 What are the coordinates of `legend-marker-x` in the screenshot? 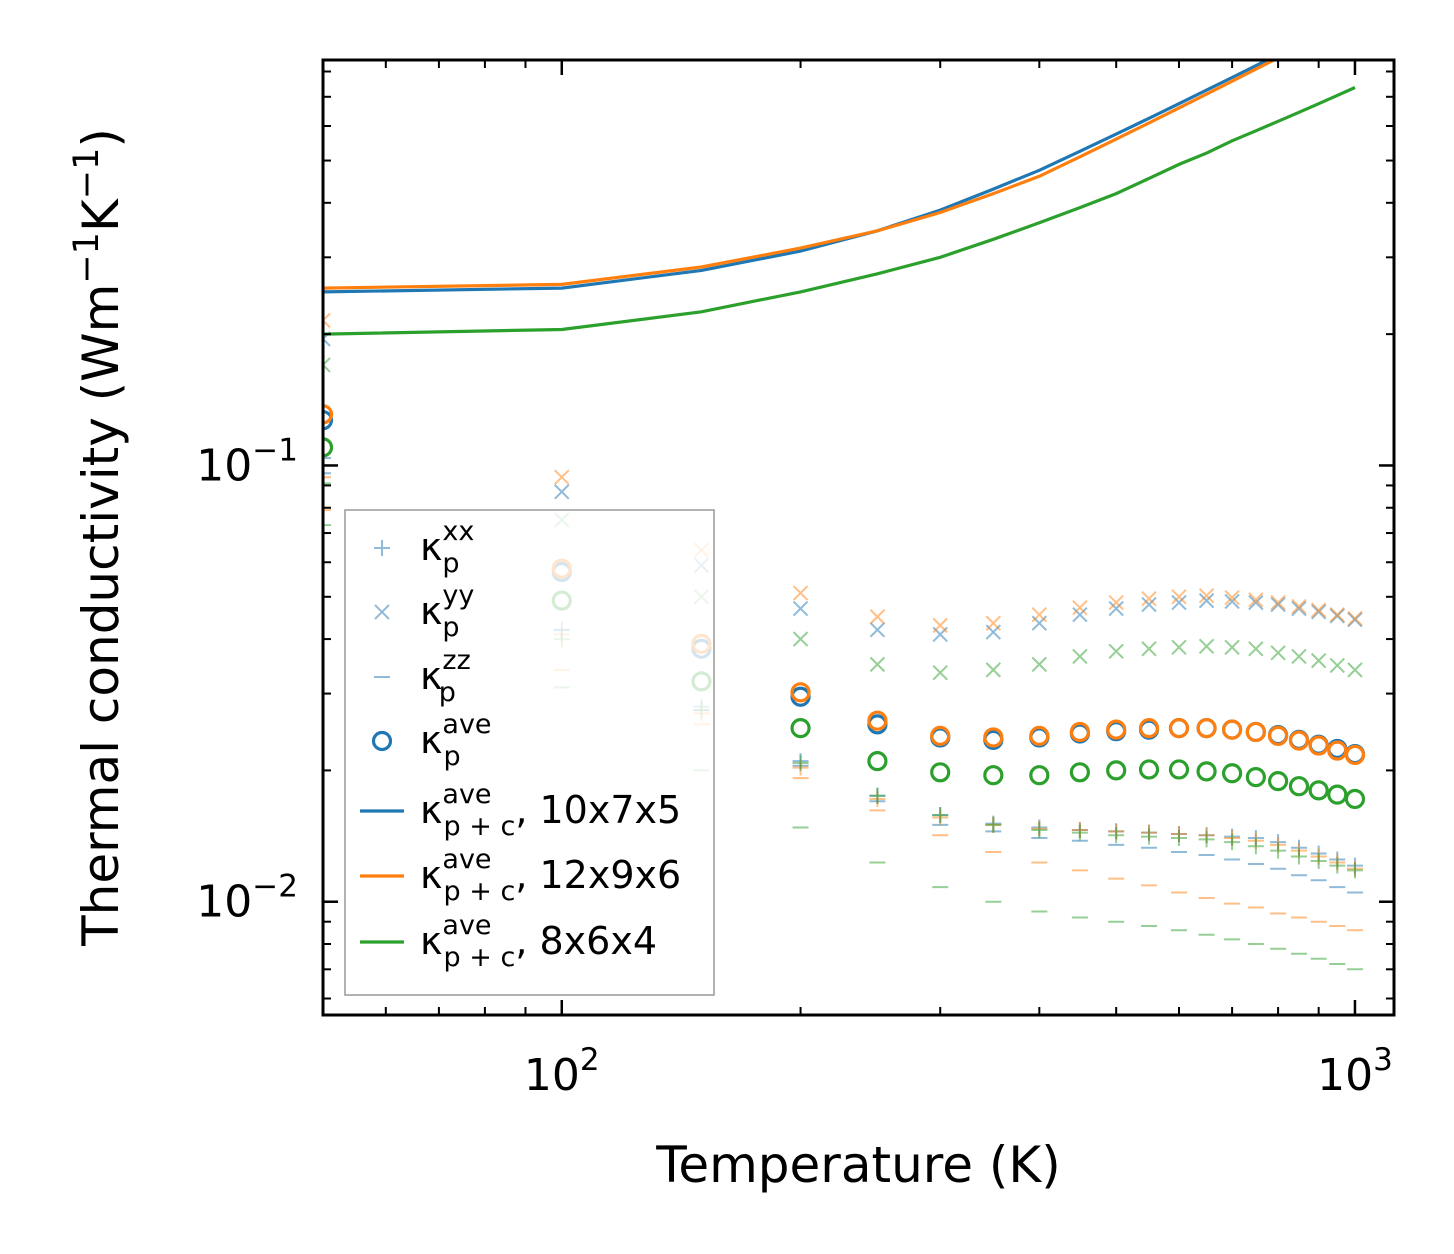 It's located at (382, 612).